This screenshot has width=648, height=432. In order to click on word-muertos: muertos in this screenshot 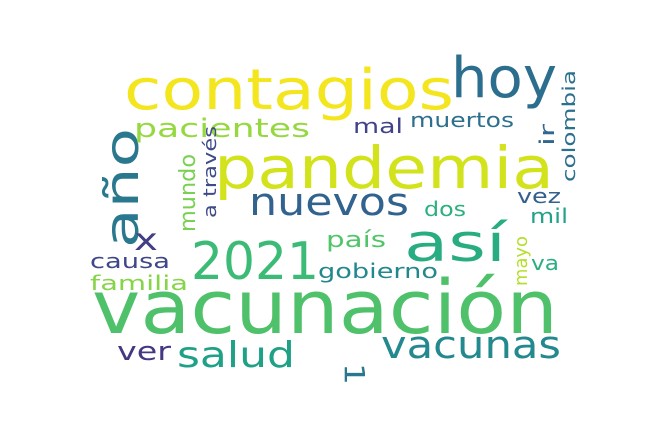, I will do `click(462, 120)`.